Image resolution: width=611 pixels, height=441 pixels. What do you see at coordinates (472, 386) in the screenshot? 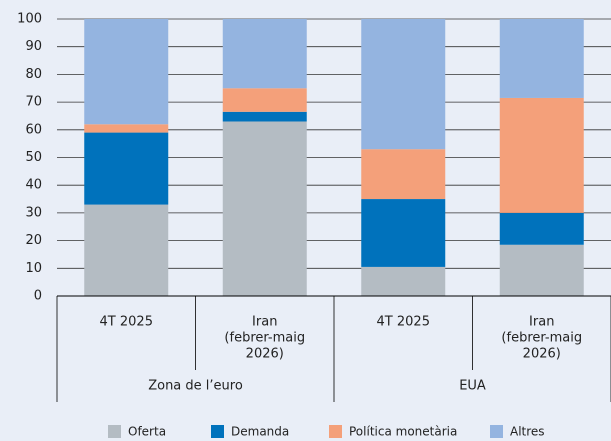
I see `group-label: EUA` at bounding box center [472, 386].